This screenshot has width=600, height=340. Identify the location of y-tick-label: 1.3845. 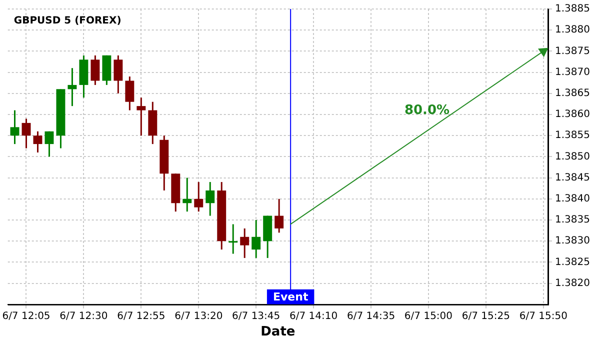
(572, 178).